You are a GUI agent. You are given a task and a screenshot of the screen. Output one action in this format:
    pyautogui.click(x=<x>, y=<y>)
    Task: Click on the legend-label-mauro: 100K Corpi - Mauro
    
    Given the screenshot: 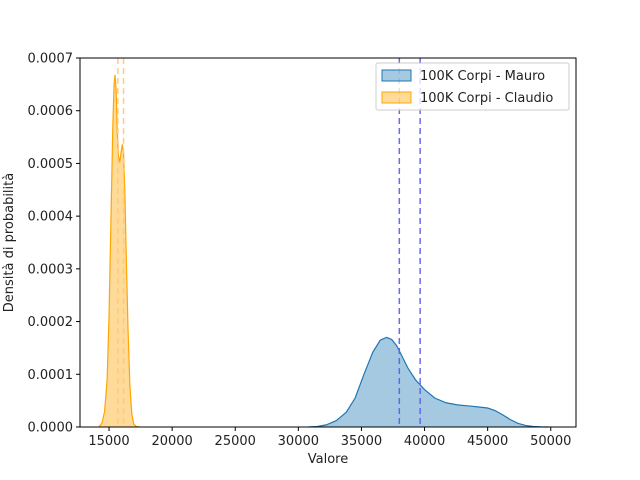 What is the action you would take?
    pyautogui.click(x=482, y=76)
    